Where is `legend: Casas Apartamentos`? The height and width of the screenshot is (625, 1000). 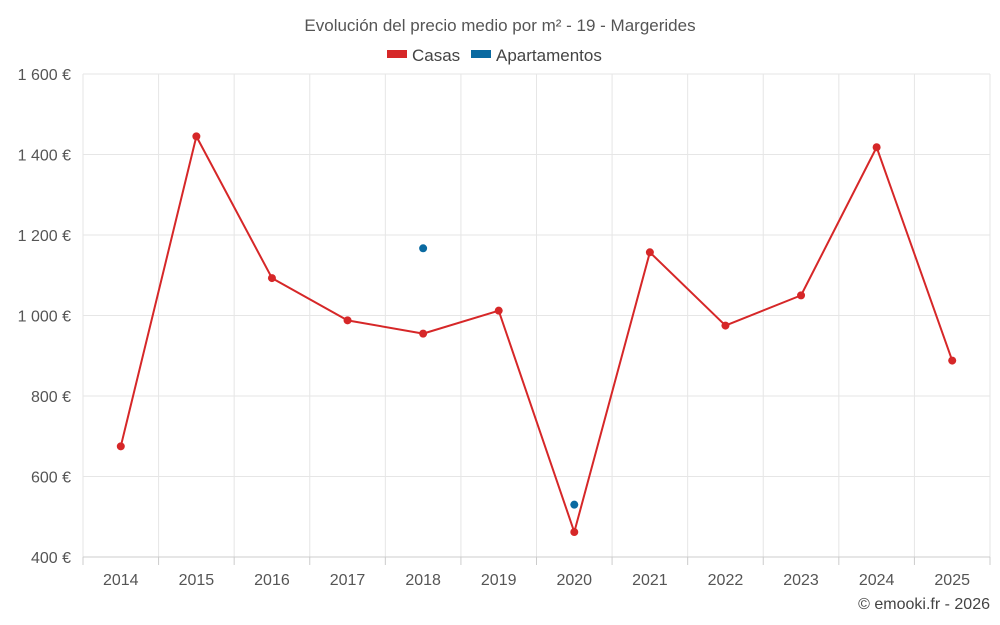
legend: Casas Apartamentos is located at coordinates (494, 55).